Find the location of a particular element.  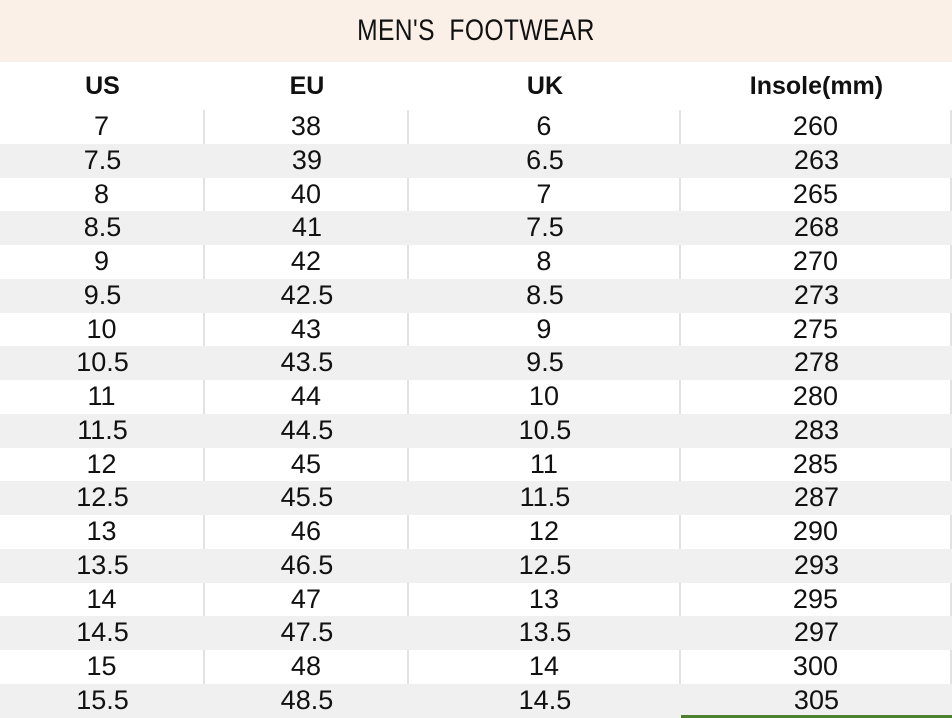

cell: 40 is located at coordinates (307, 194).